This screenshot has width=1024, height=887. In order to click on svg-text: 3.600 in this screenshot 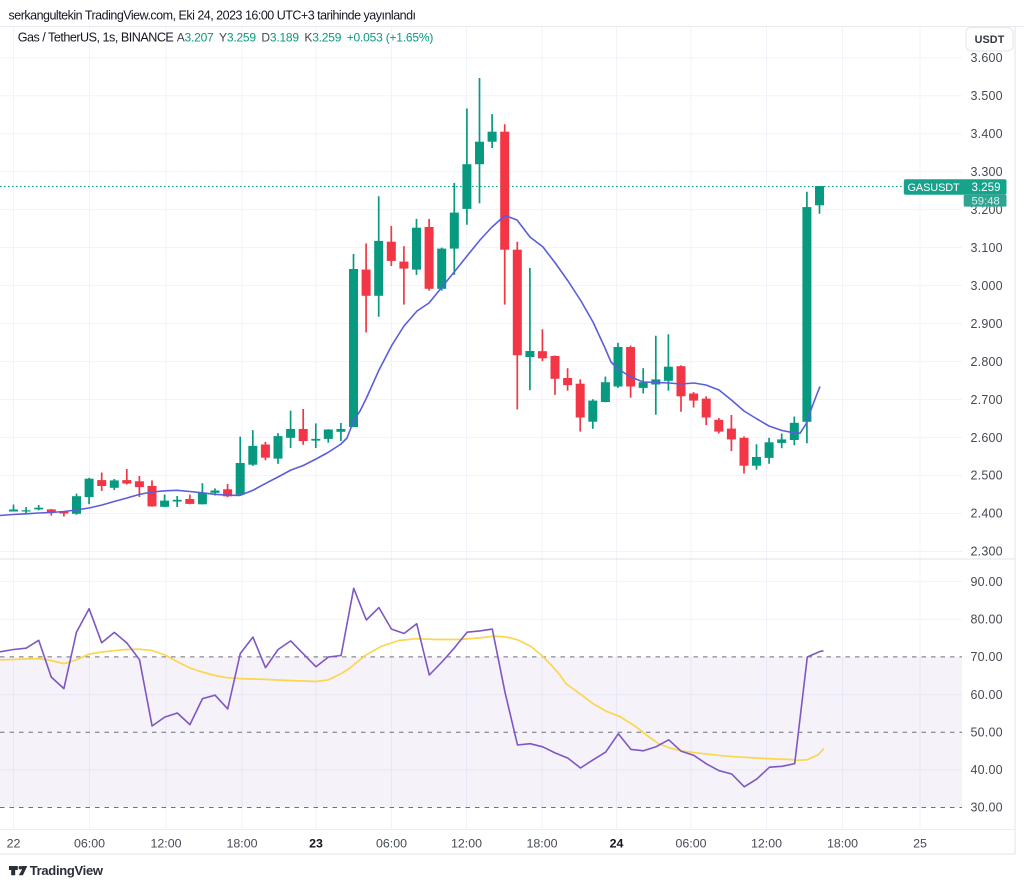, I will do `click(987, 58)`.